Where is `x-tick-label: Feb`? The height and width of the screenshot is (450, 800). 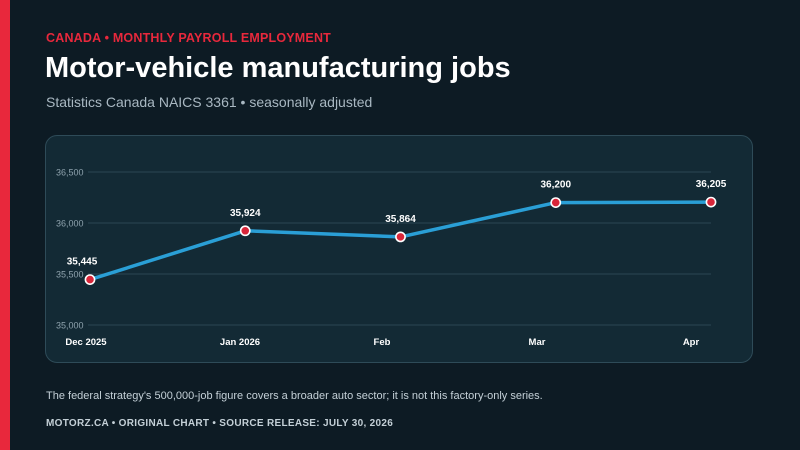 x-tick-label: Feb is located at coordinates (382, 342).